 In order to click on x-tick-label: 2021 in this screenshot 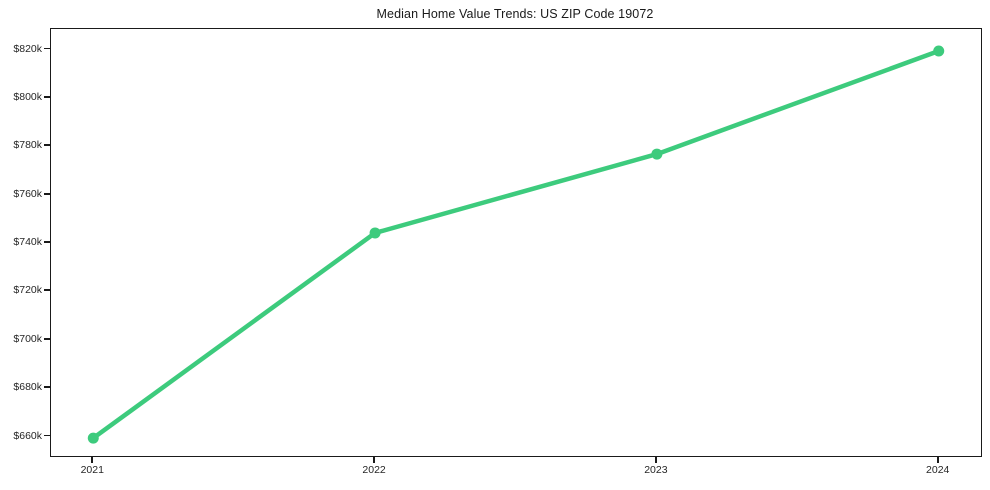, I will do `click(92, 470)`.